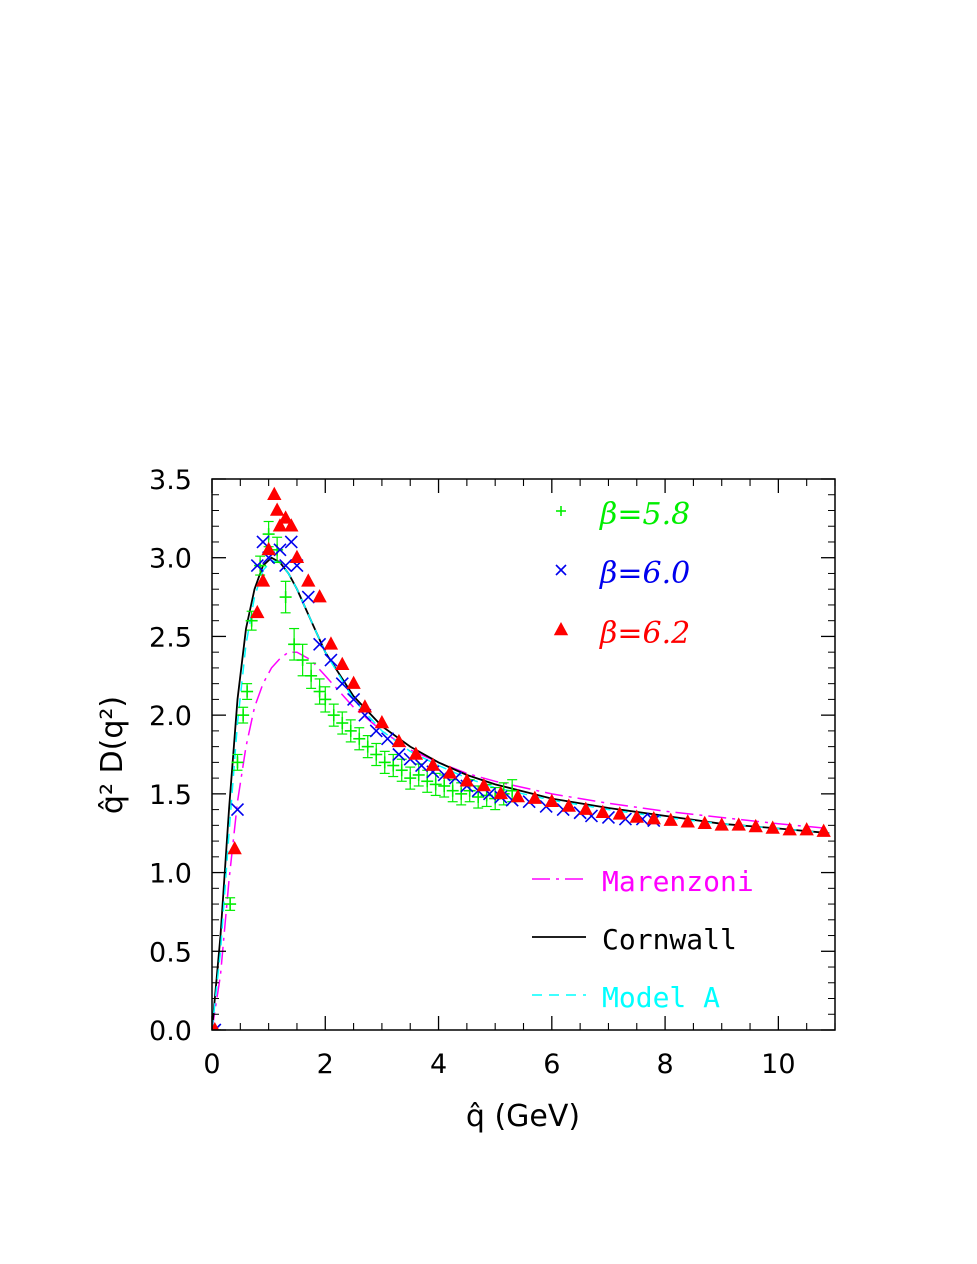 This screenshot has height=1264, width=977. Describe the element at coordinates (325, 1064) in the screenshot. I see `x-tick-label: 2` at that location.